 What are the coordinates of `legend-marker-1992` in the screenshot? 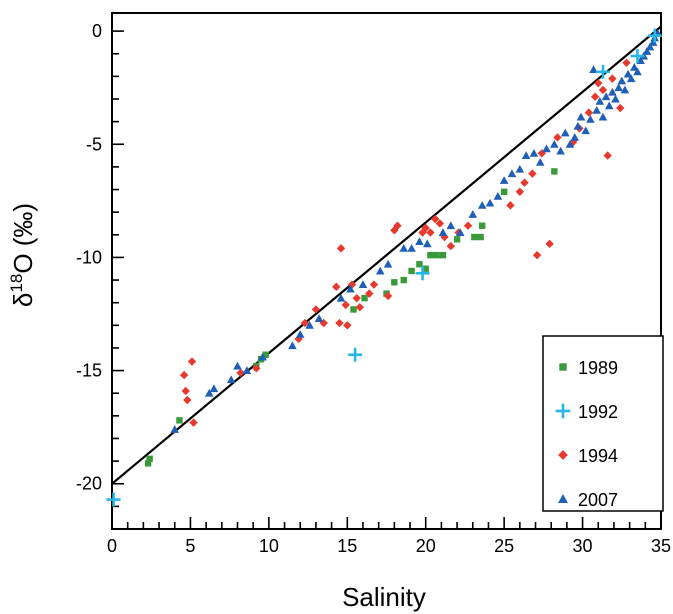 It's located at (563, 411).